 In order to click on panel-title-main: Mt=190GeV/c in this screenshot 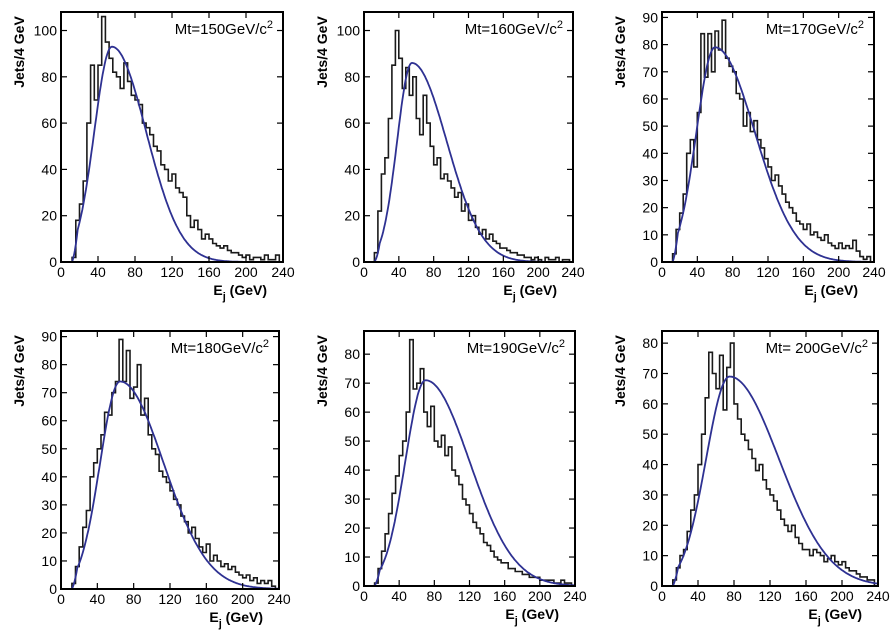, I will do `click(513, 348)`.